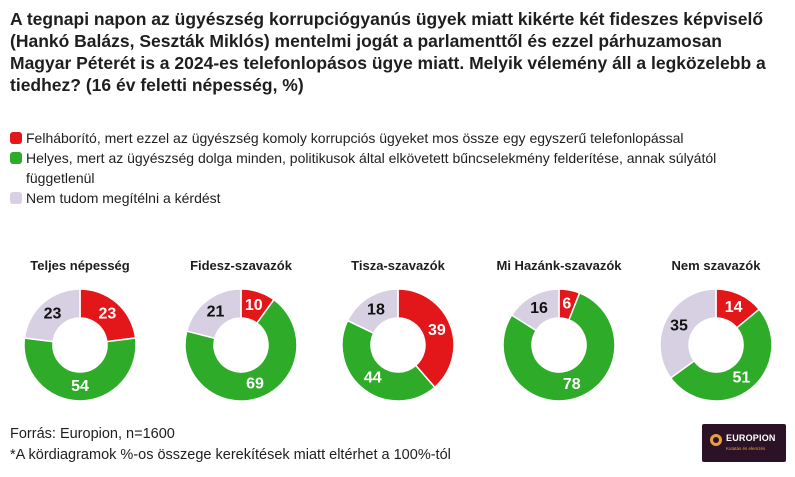 This screenshot has width=795, height=477. I want to click on donut-svg: 6 78 16, so click(559, 345).